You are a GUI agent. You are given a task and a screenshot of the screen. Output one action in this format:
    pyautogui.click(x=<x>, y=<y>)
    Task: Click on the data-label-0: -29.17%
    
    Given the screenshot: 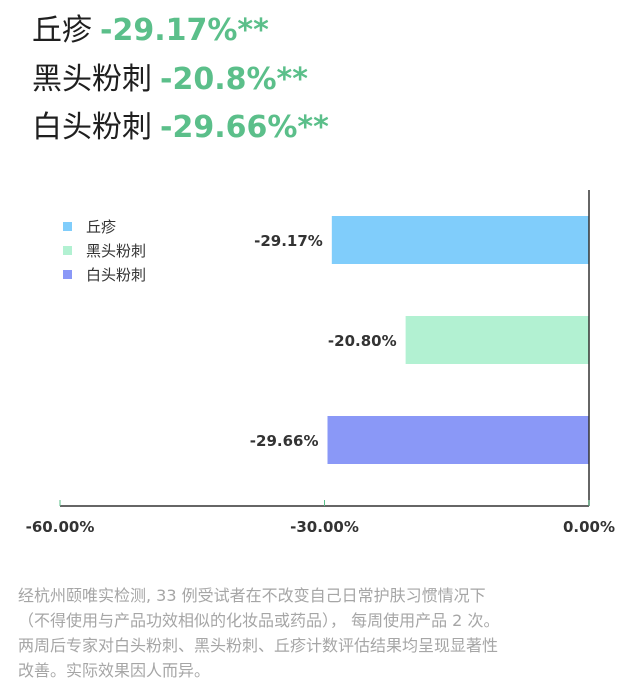 What is the action you would take?
    pyautogui.click(x=288, y=241)
    